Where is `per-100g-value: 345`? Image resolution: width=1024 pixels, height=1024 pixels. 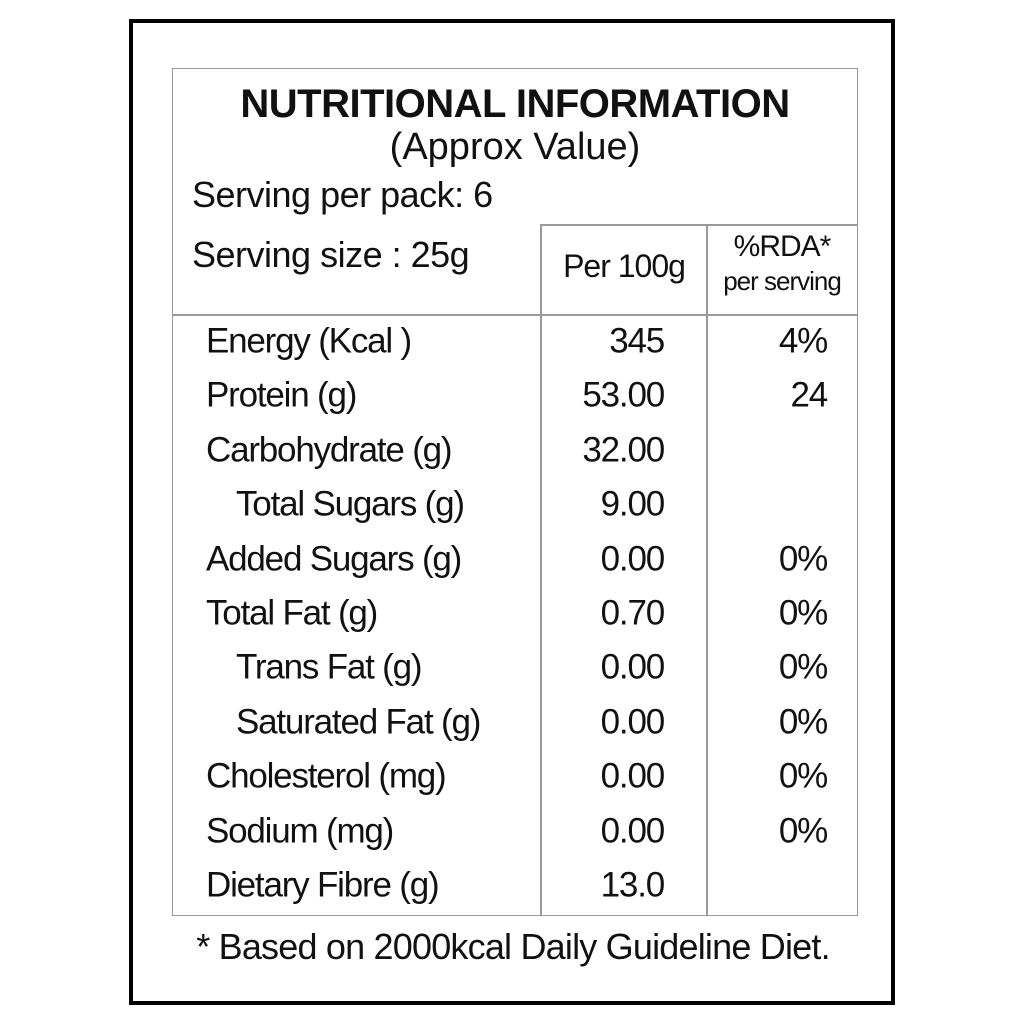
per-100g-value: 345 is located at coordinates (637, 341).